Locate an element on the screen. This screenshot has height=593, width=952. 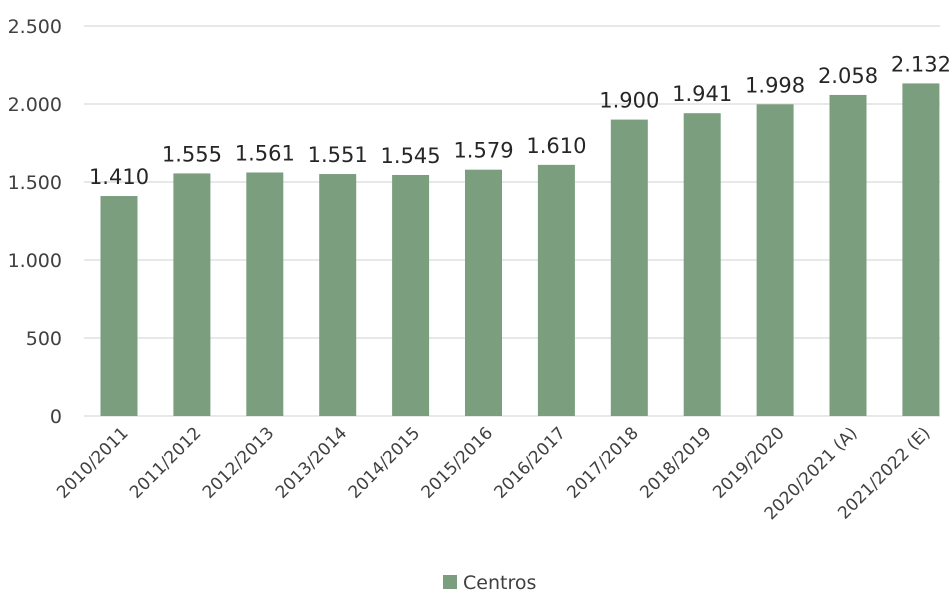
data-label: 1.610 is located at coordinates (556, 146).